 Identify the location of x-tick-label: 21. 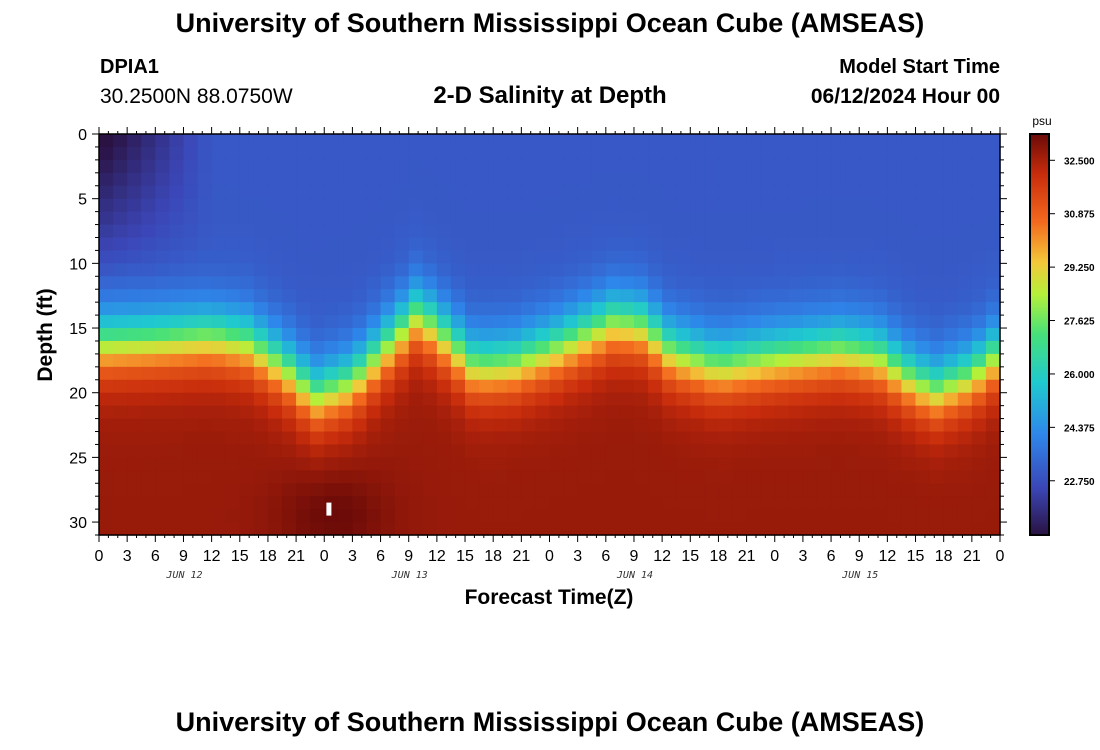
(521, 556).